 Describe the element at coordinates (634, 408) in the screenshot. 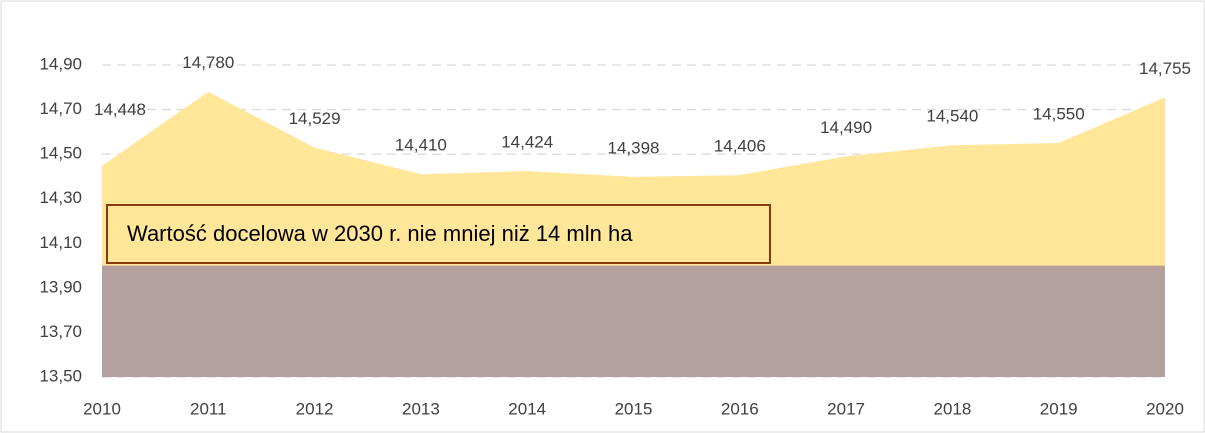

I see `x-tick-label: 2015` at that location.